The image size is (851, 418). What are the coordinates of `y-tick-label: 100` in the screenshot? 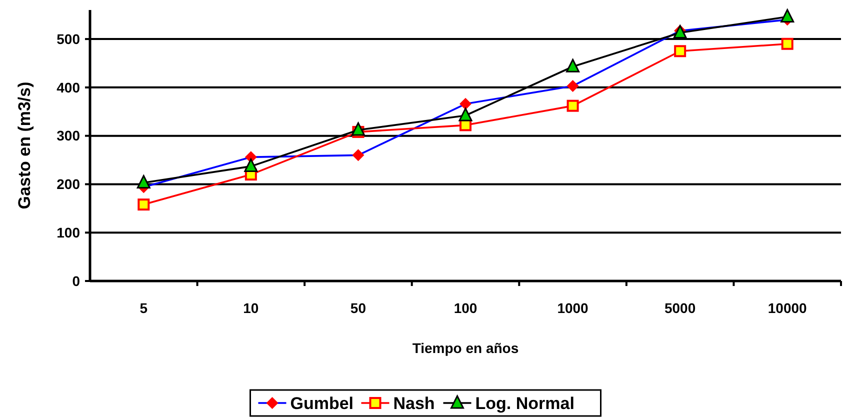 It's located at (68, 232).